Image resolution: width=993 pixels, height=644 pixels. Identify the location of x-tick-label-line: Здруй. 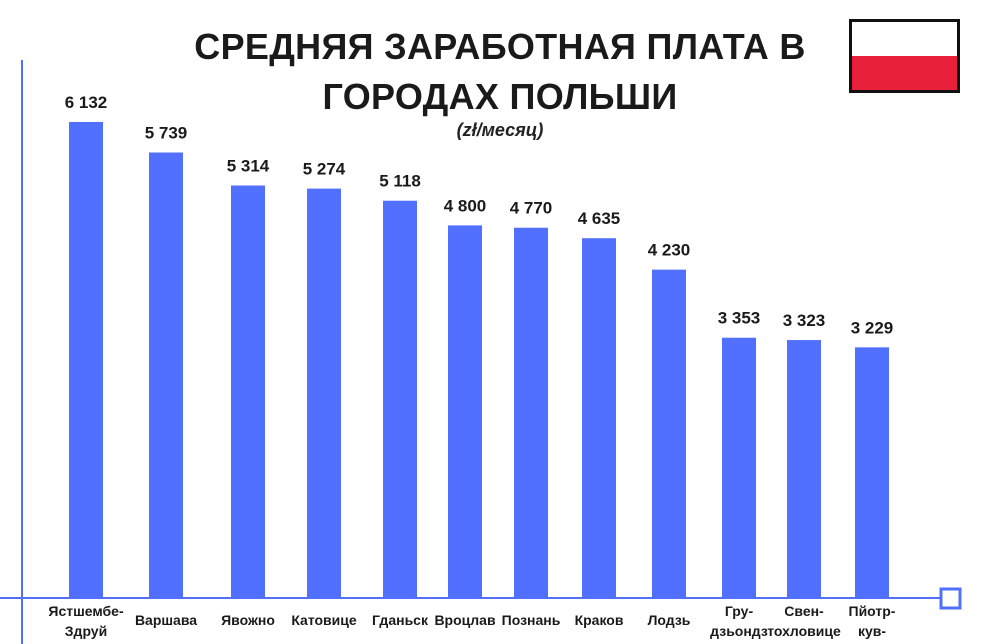
(86, 631).